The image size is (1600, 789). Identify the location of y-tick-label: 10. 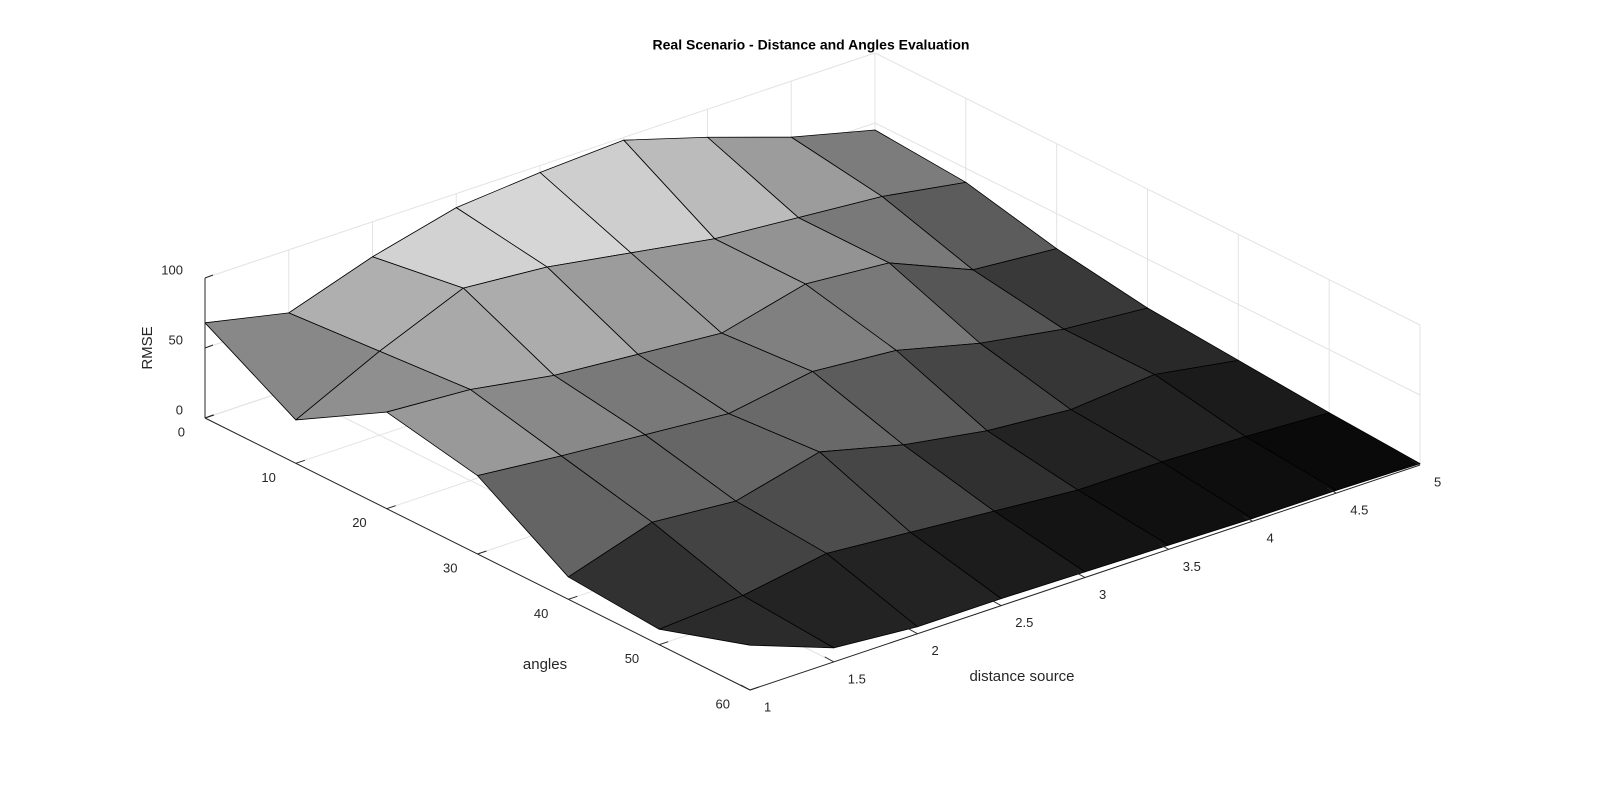
(268, 477).